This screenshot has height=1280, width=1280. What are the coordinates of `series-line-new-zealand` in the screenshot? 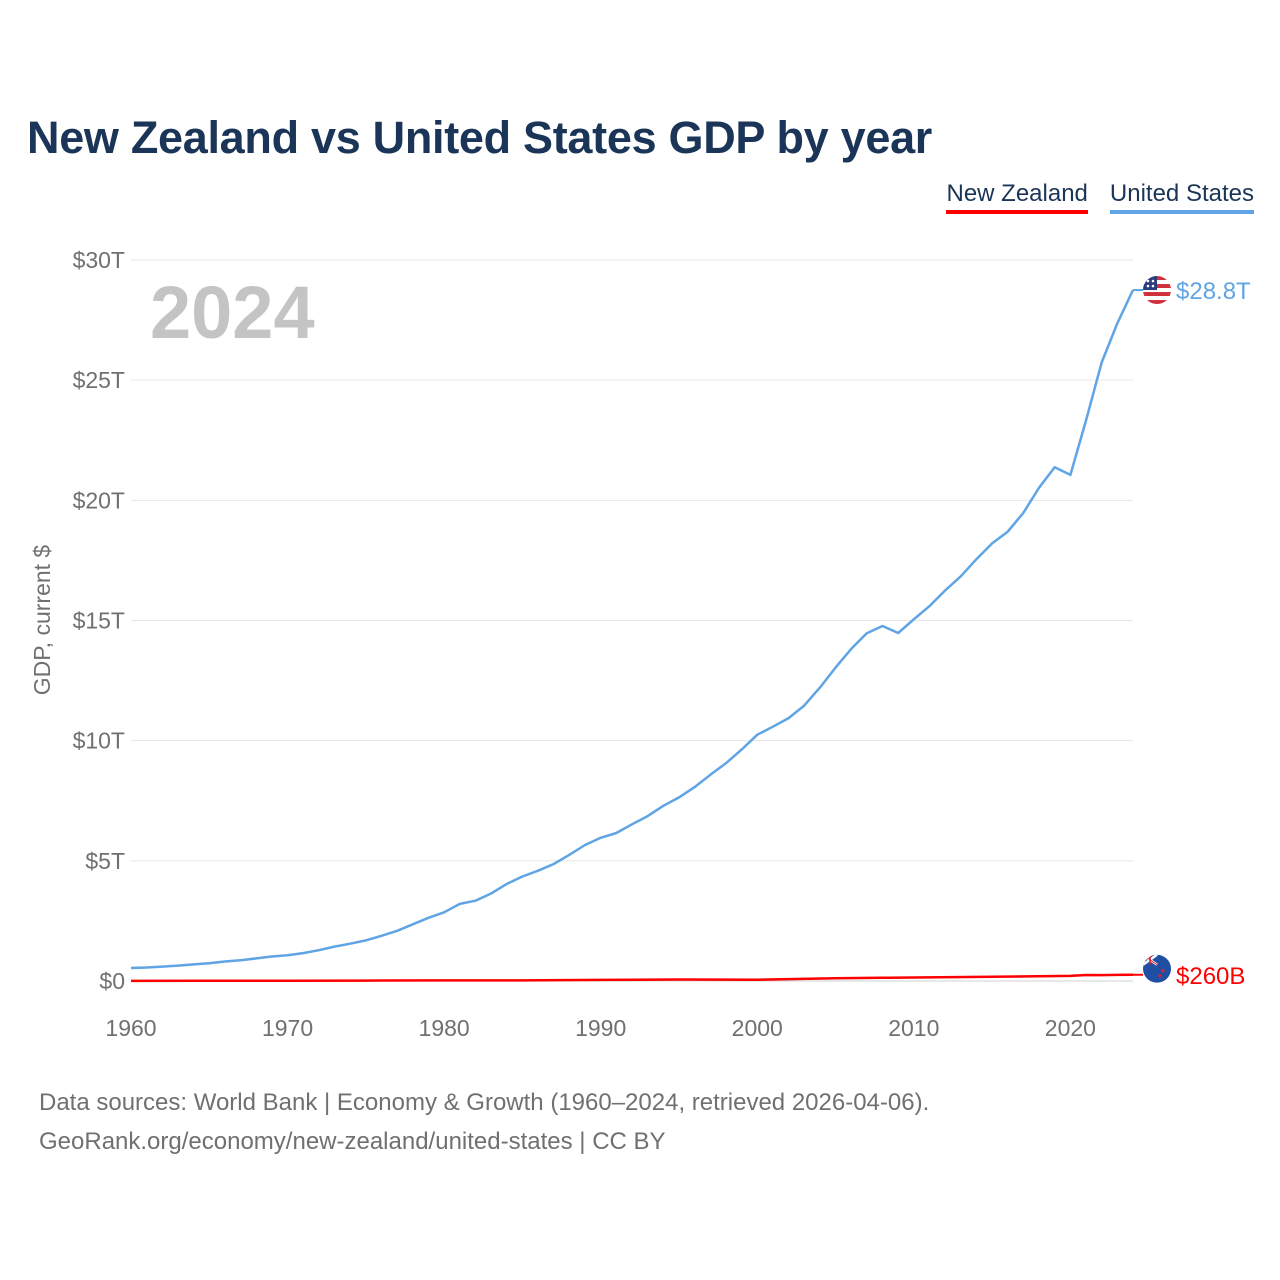 It's located at (632, 978).